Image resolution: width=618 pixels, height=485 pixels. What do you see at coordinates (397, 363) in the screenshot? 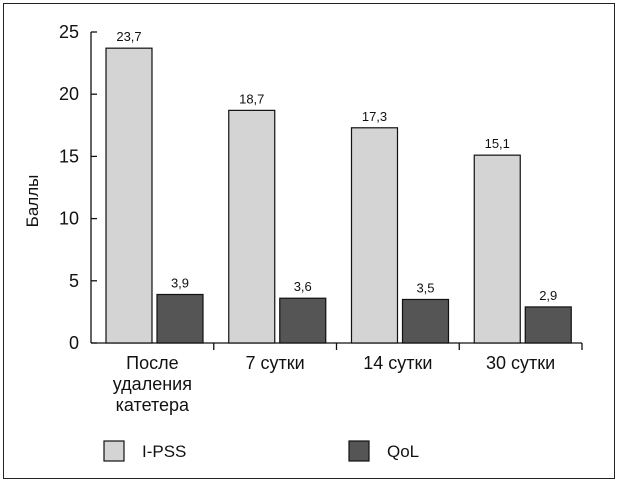
I see `x-tick-label: 14 сутки` at bounding box center [397, 363].